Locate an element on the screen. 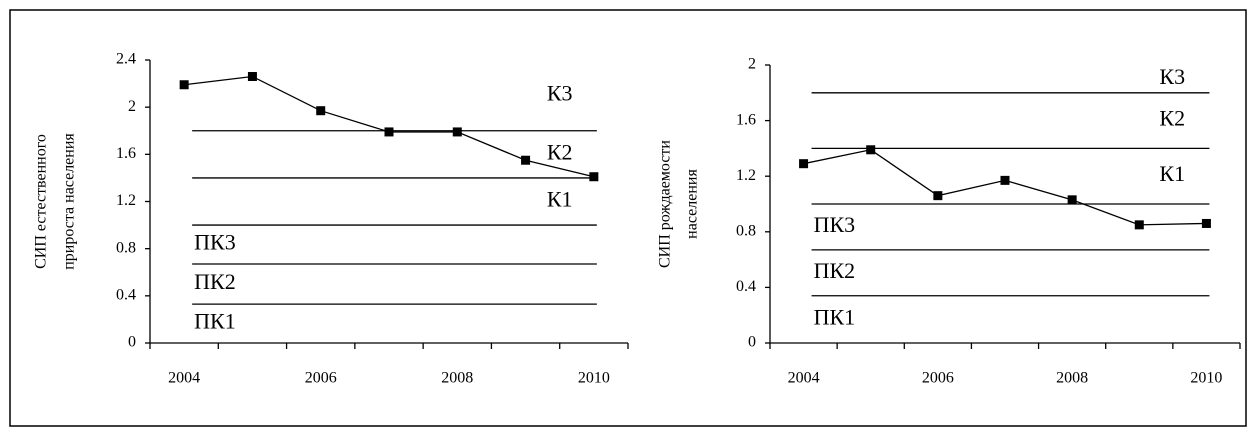 The height and width of the screenshot is (432, 1254). y-axis-label: СИП естественного is located at coordinates (41, 201).